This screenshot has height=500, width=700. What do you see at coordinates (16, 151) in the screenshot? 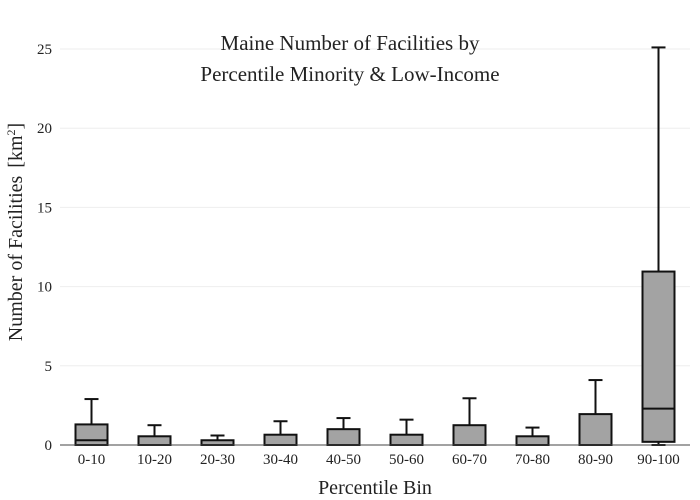
I see `y-axis-label-unit: [km` at bounding box center [16, 151].